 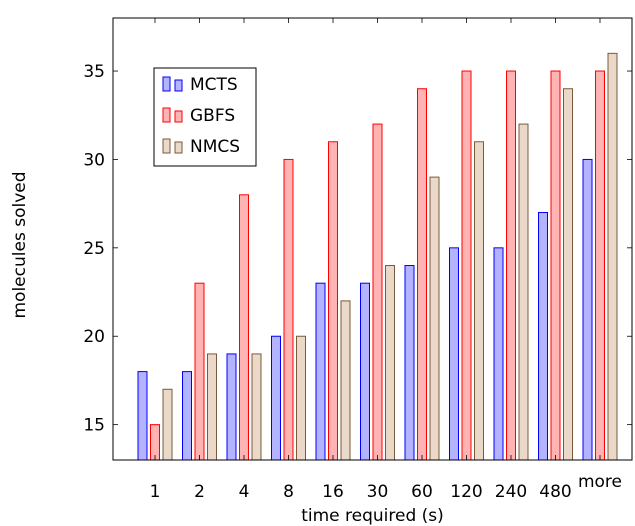 I want to click on legend-label-nmcs: NMCS, so click(x=215, y=147).